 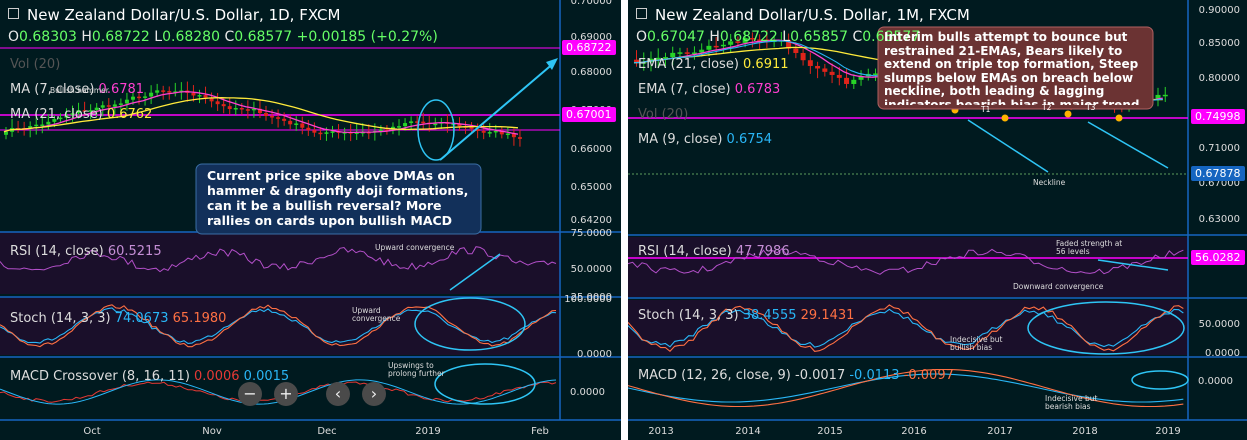 I want to click on monthly-high-price-tag: 0.74998, so click(x=1218, y=116).